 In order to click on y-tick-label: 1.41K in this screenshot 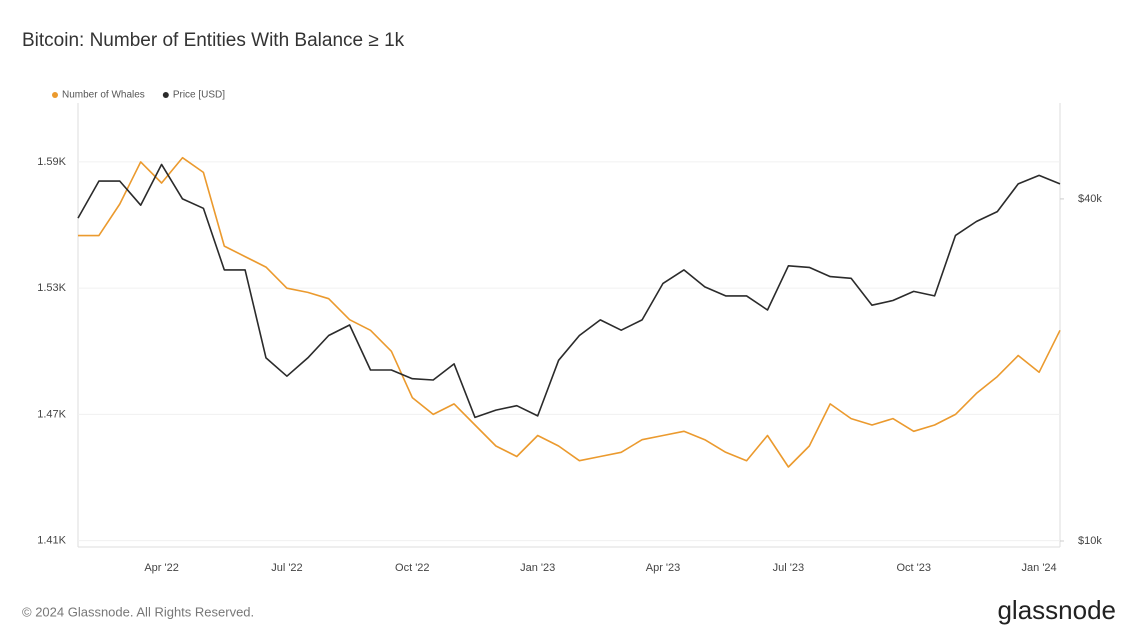, I will do `click(51, 541)`.